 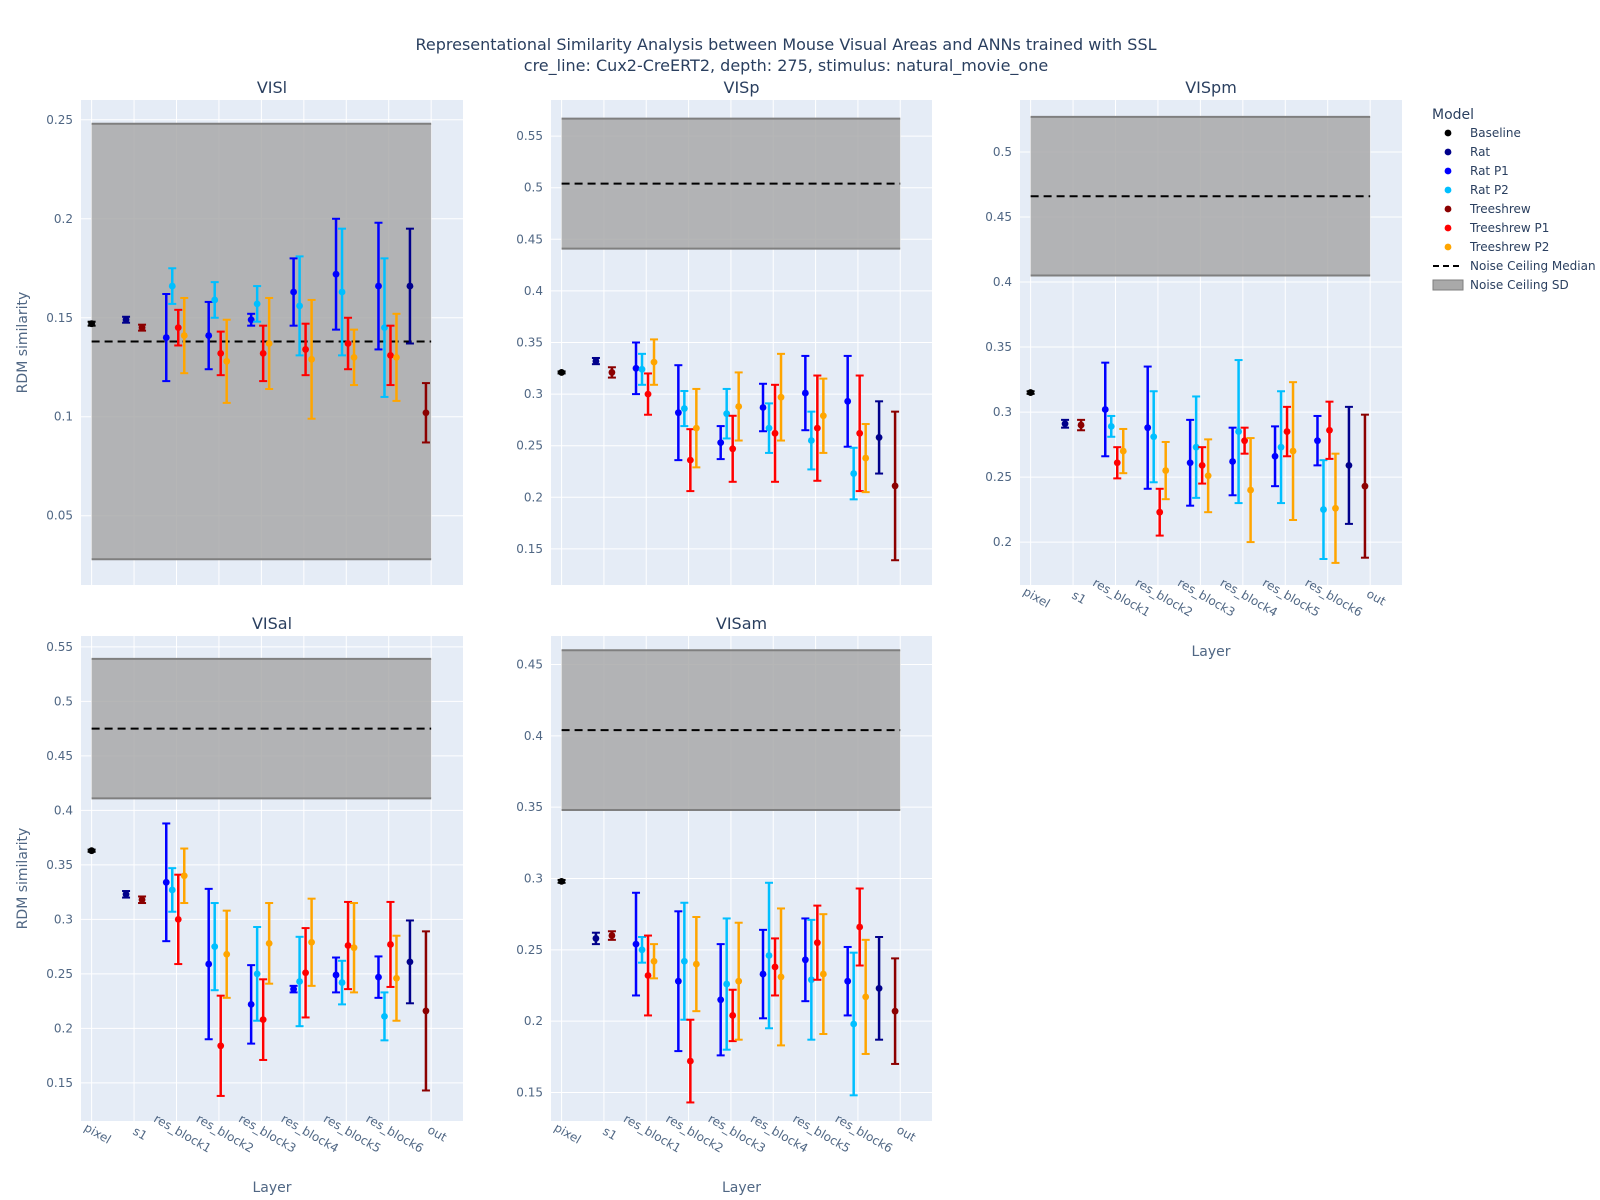 I want to click on legend-item-rat-p1: Rat P1, so click(x=1476, y=171).